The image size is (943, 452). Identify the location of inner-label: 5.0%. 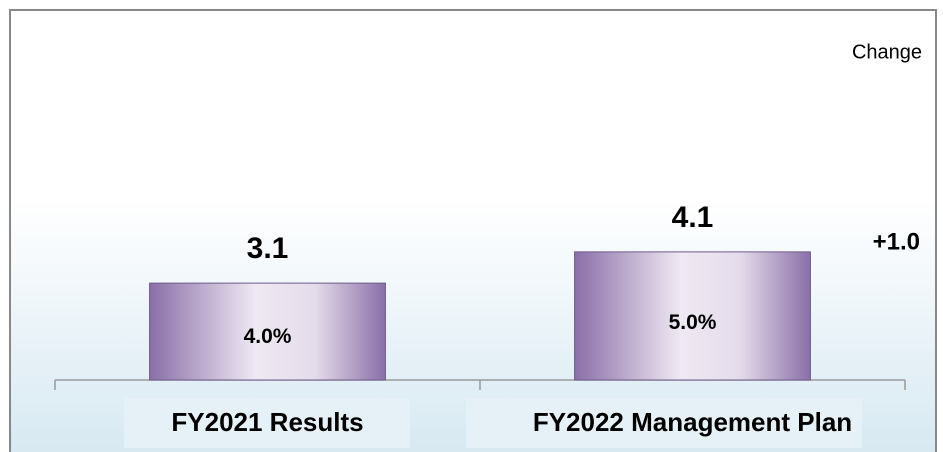
(693, 322).